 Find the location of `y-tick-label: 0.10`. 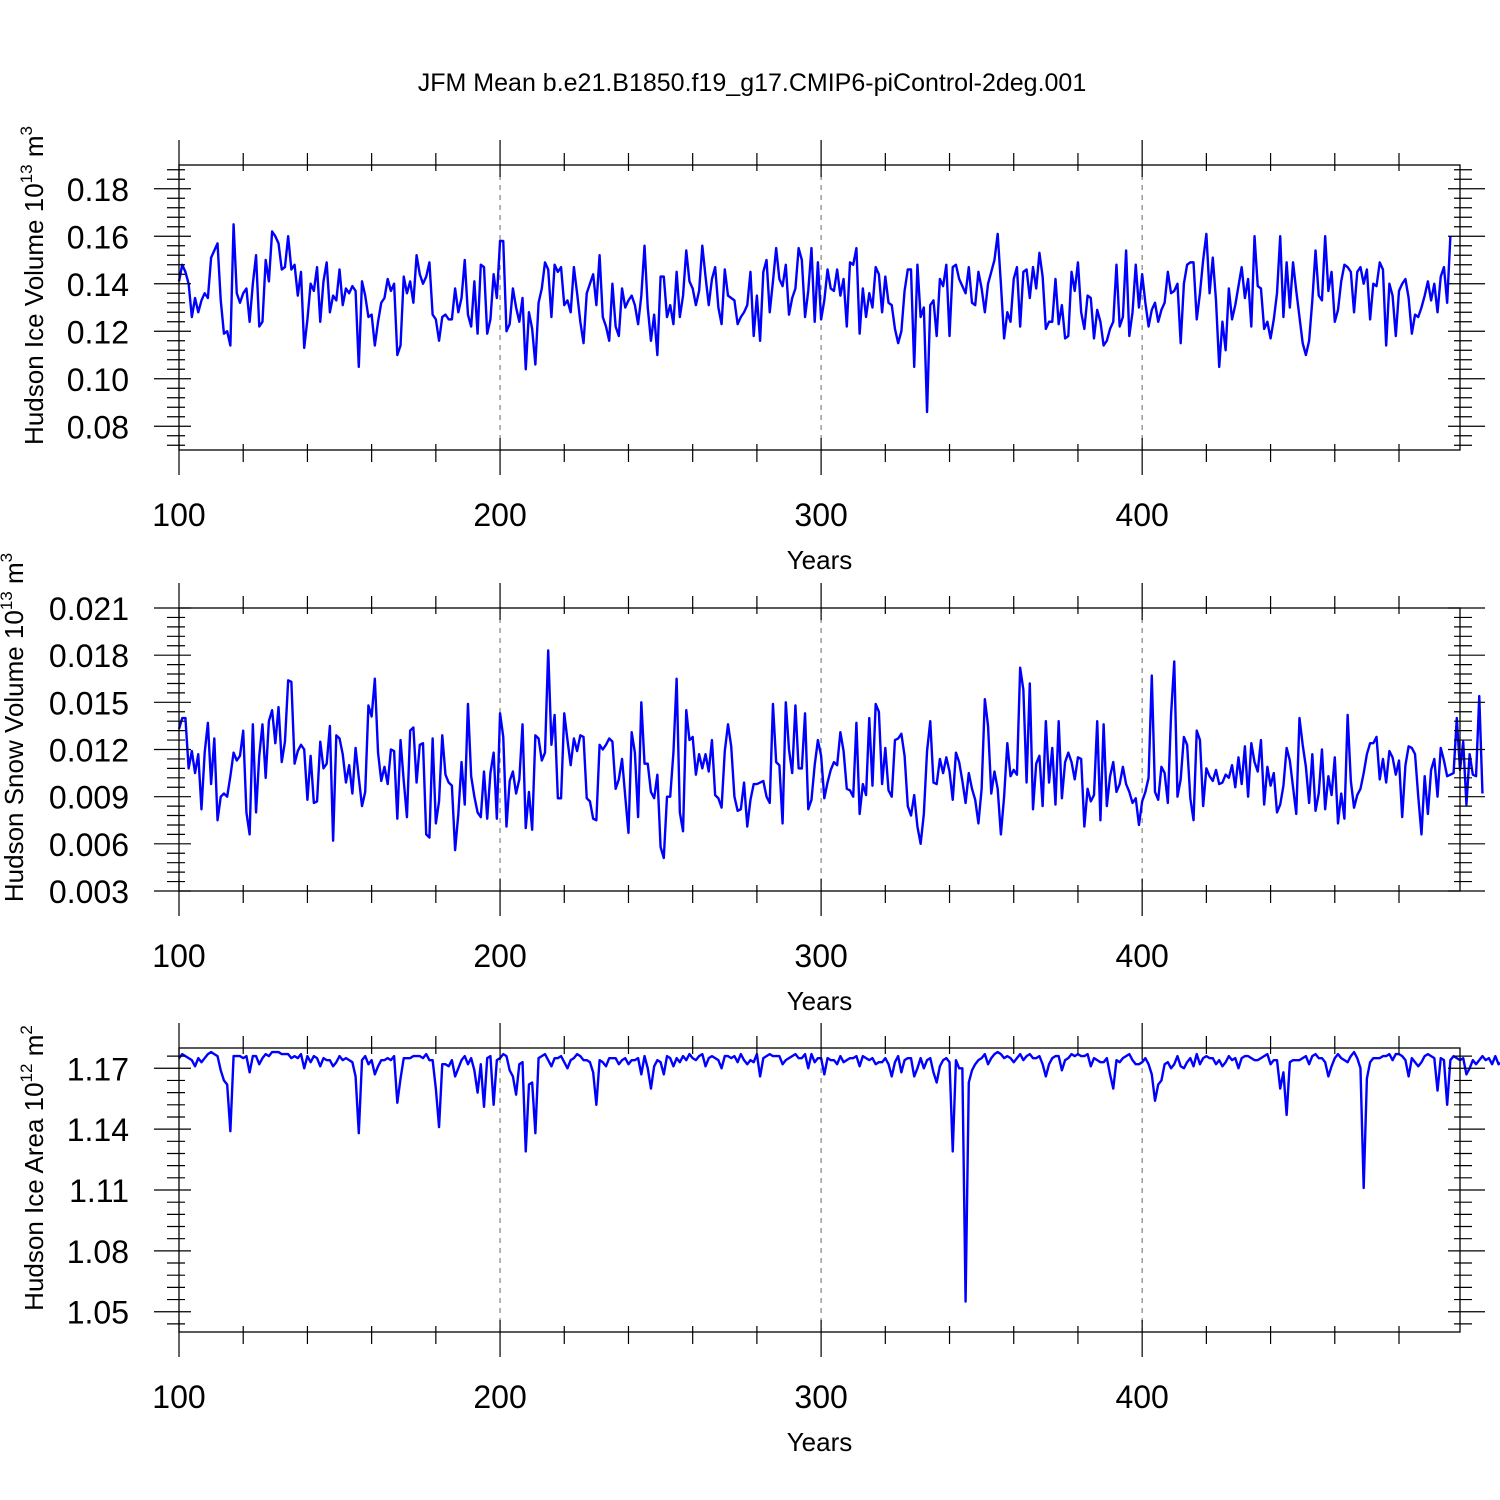

y-tick-label: 0.10 is located at coordinates (98, 380).